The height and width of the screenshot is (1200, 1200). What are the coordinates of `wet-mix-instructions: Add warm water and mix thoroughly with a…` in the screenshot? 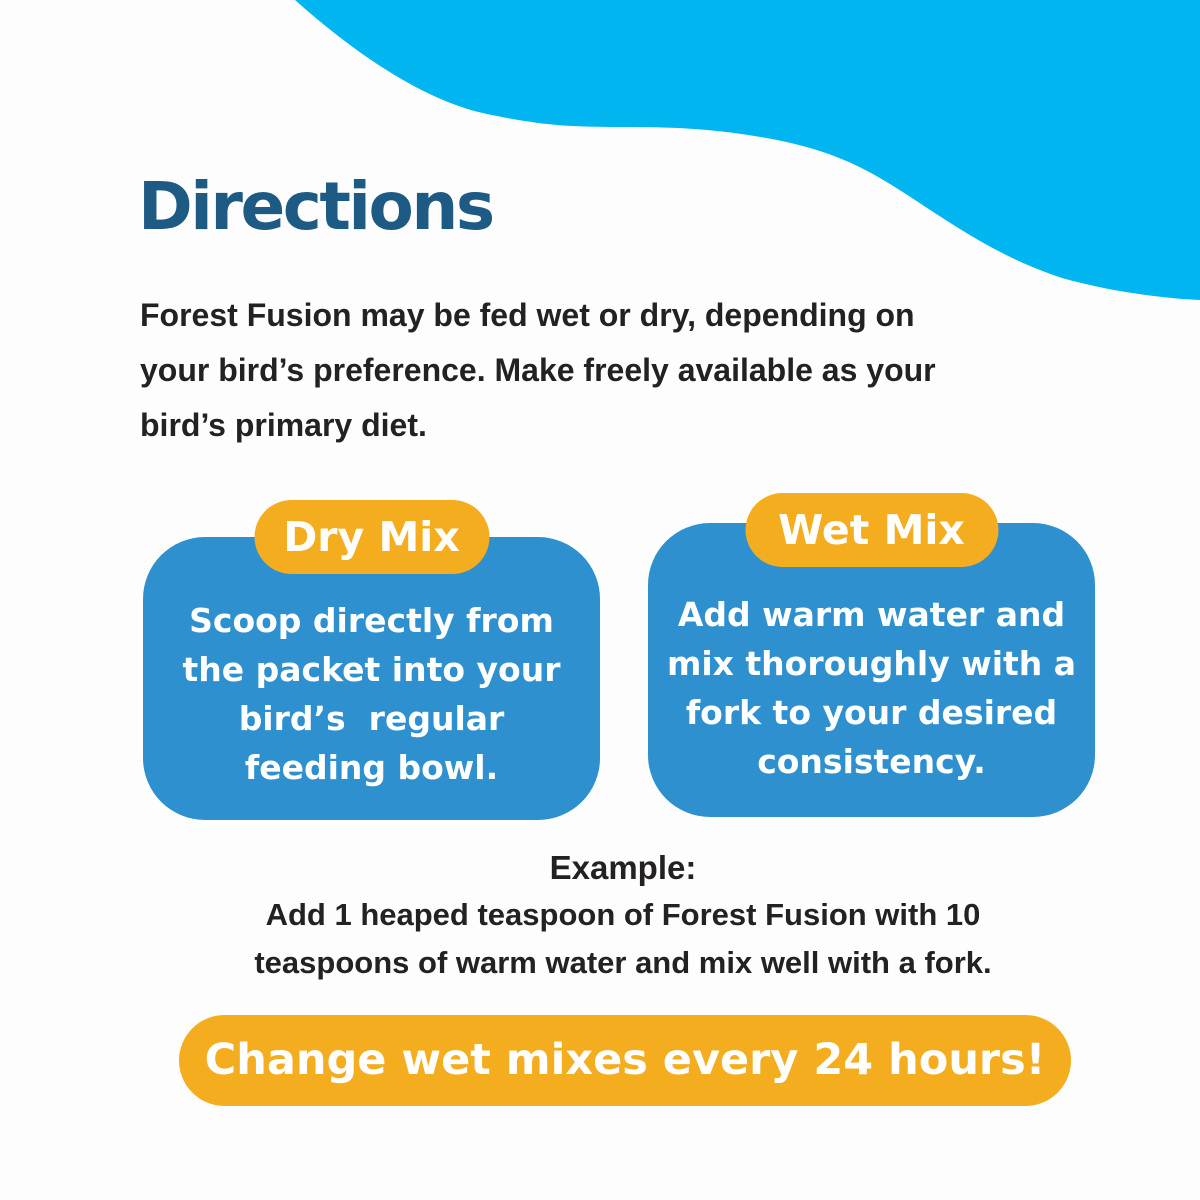 It's located at (871, 688).